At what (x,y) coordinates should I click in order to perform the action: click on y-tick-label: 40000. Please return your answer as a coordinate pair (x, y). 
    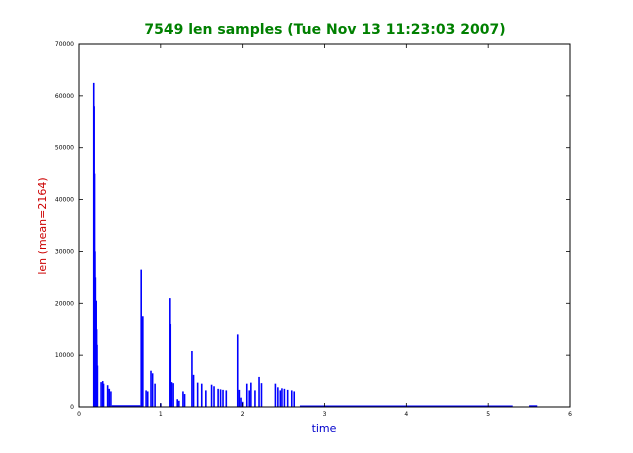
    Looking at the image, I should click on (64, 200).